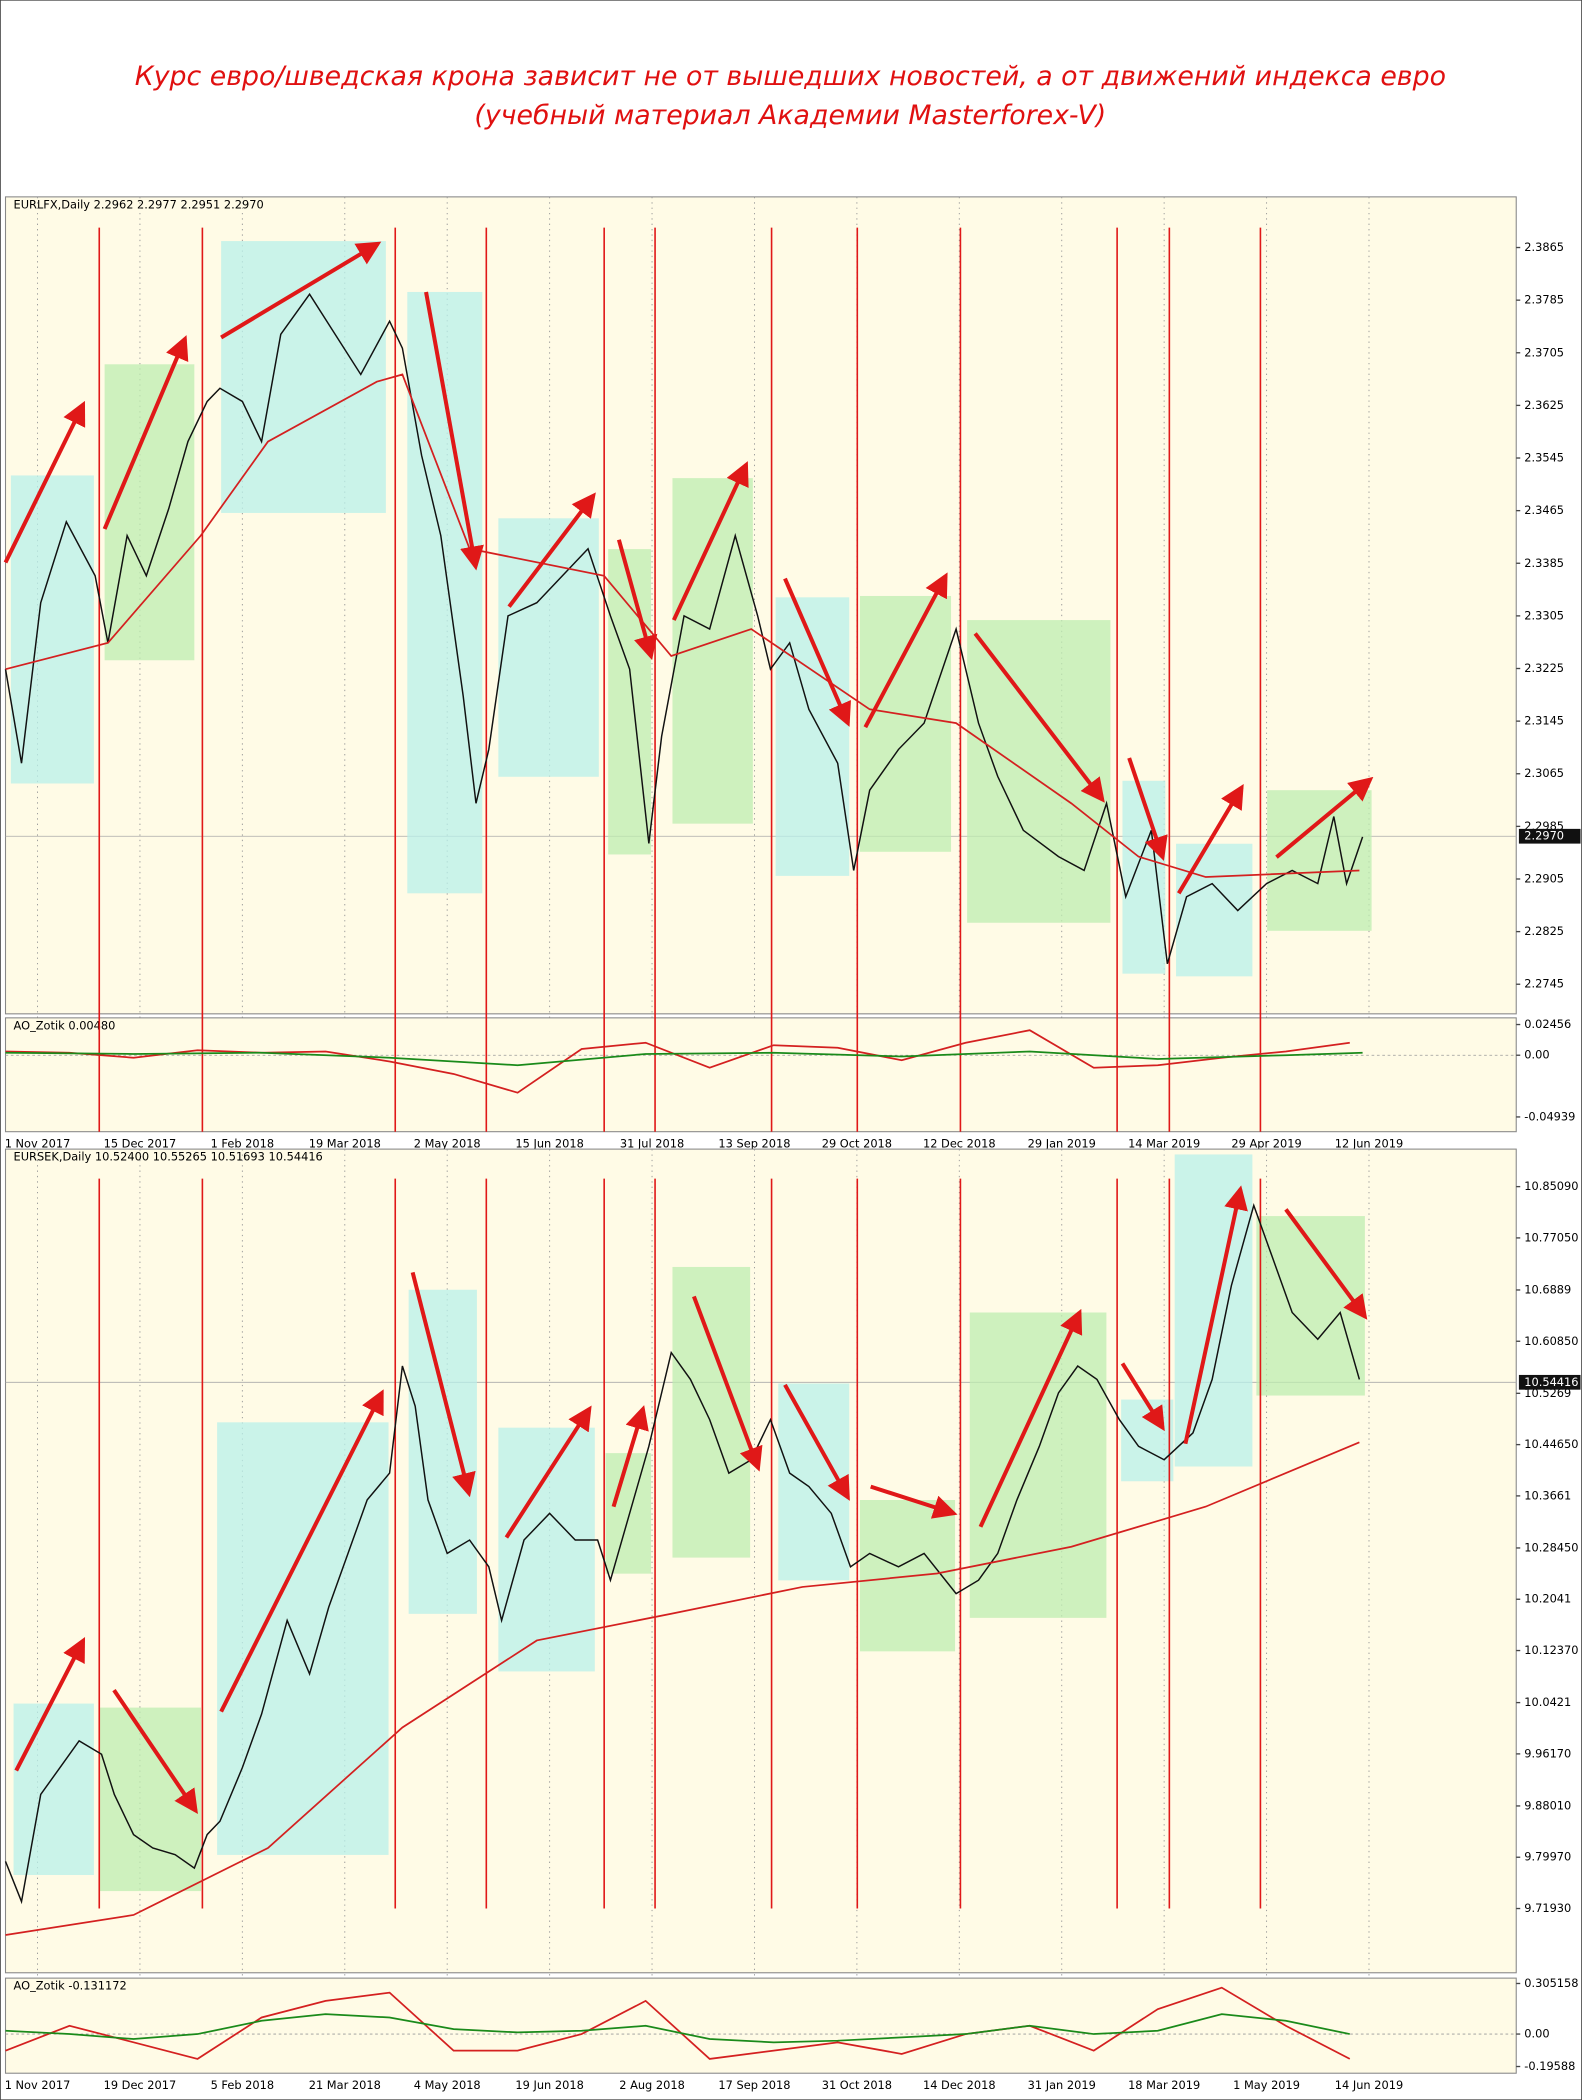 This screenshot has width=1582, height=2100. I want to click on y-tick-label: 10.6889, so click(1547, 1289).